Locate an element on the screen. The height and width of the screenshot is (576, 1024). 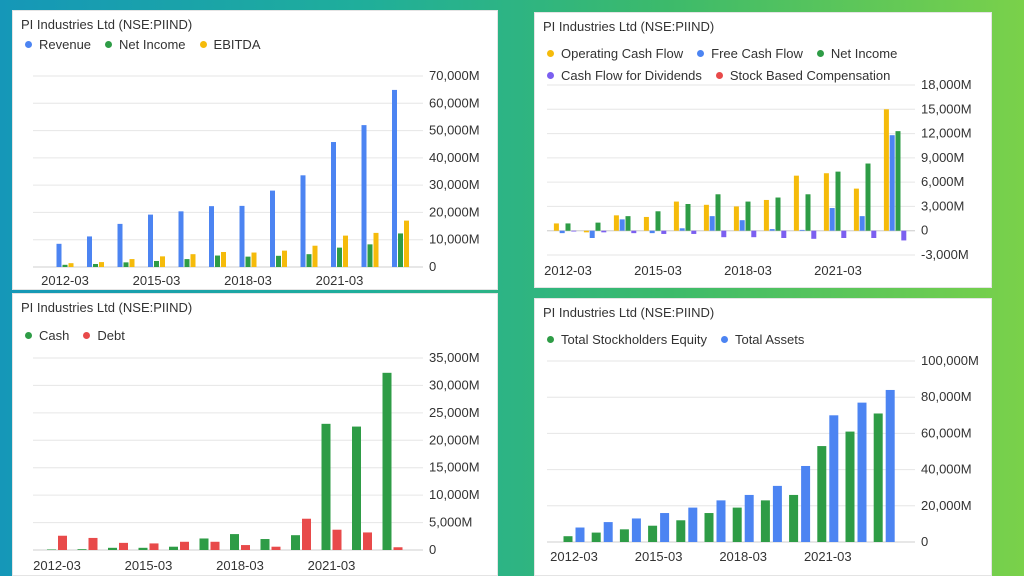
legend-item-cash-flow-for-dividends: Cash Flow for Dividends is located at coordinates (624, 75).